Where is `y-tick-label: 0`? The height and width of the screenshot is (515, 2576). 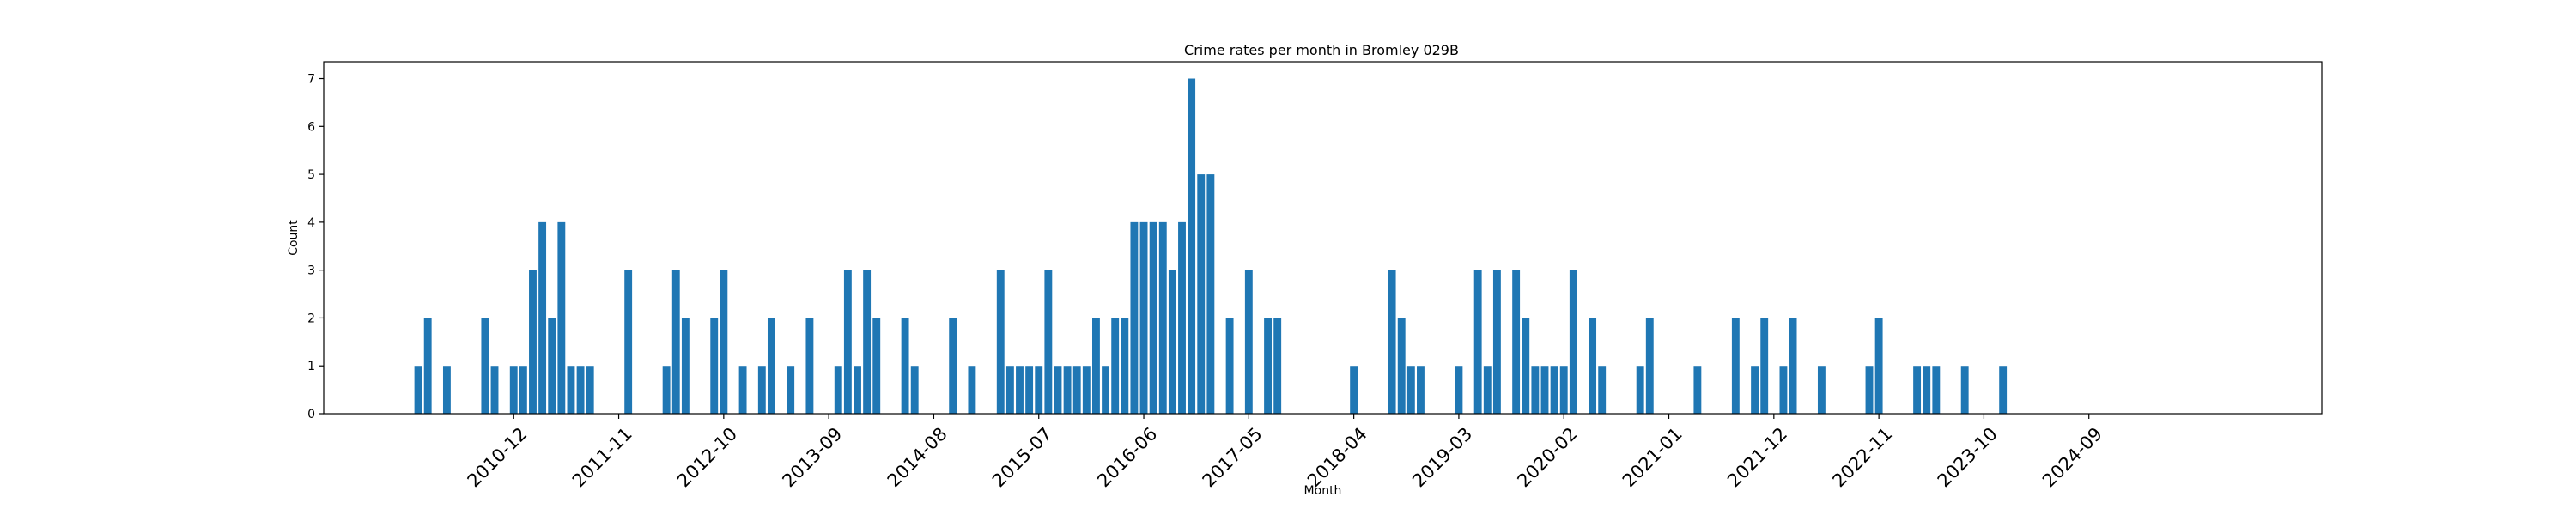 y-tick-label: 0 is located at coordinates (311, 414).